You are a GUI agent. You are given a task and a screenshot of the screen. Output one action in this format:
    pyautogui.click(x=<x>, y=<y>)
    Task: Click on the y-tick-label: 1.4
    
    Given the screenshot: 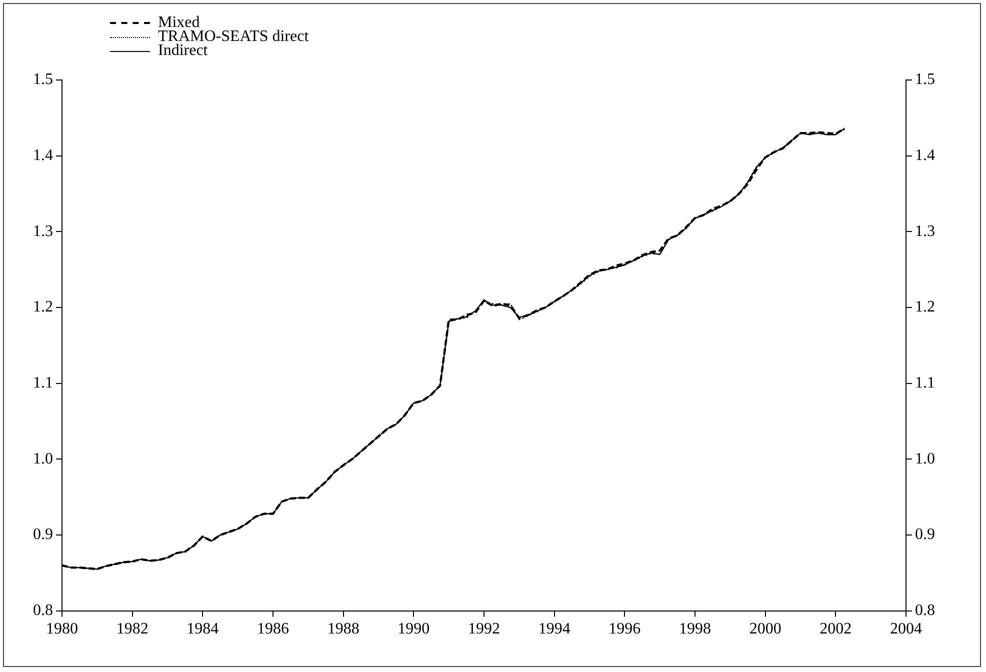 What is the action you would take?
    pyautogui.click(x=43, y=155)
    